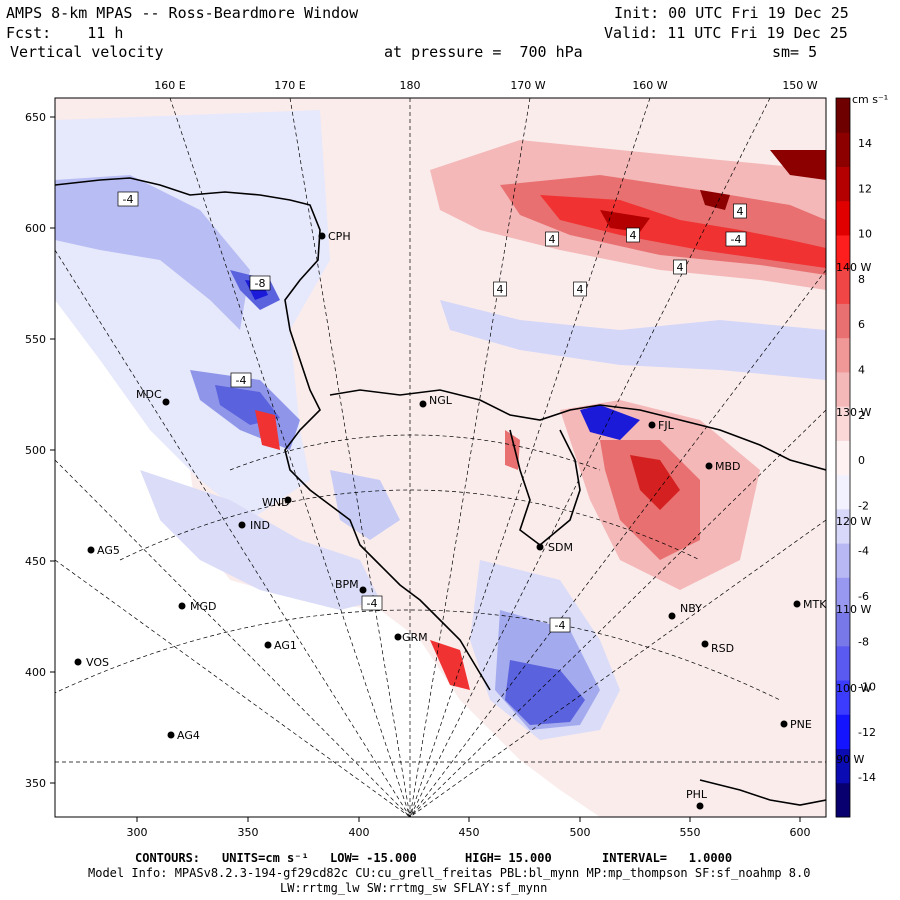  I want to click on colorbar-label: 6, so click(861, 324).